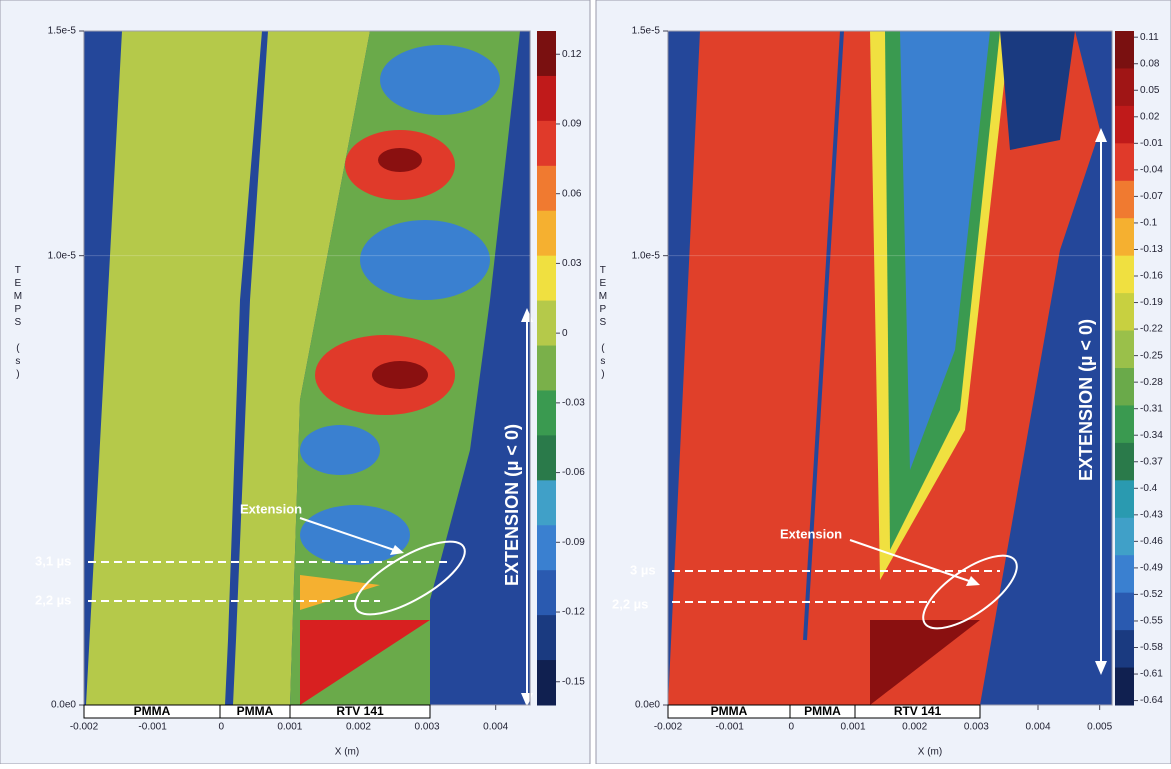 This screenshot has width=1171, height=769. Describe the element at coordinates (1151, 408) in the screenshot. I see `colorbar-tick-label: -0.31` at that location.